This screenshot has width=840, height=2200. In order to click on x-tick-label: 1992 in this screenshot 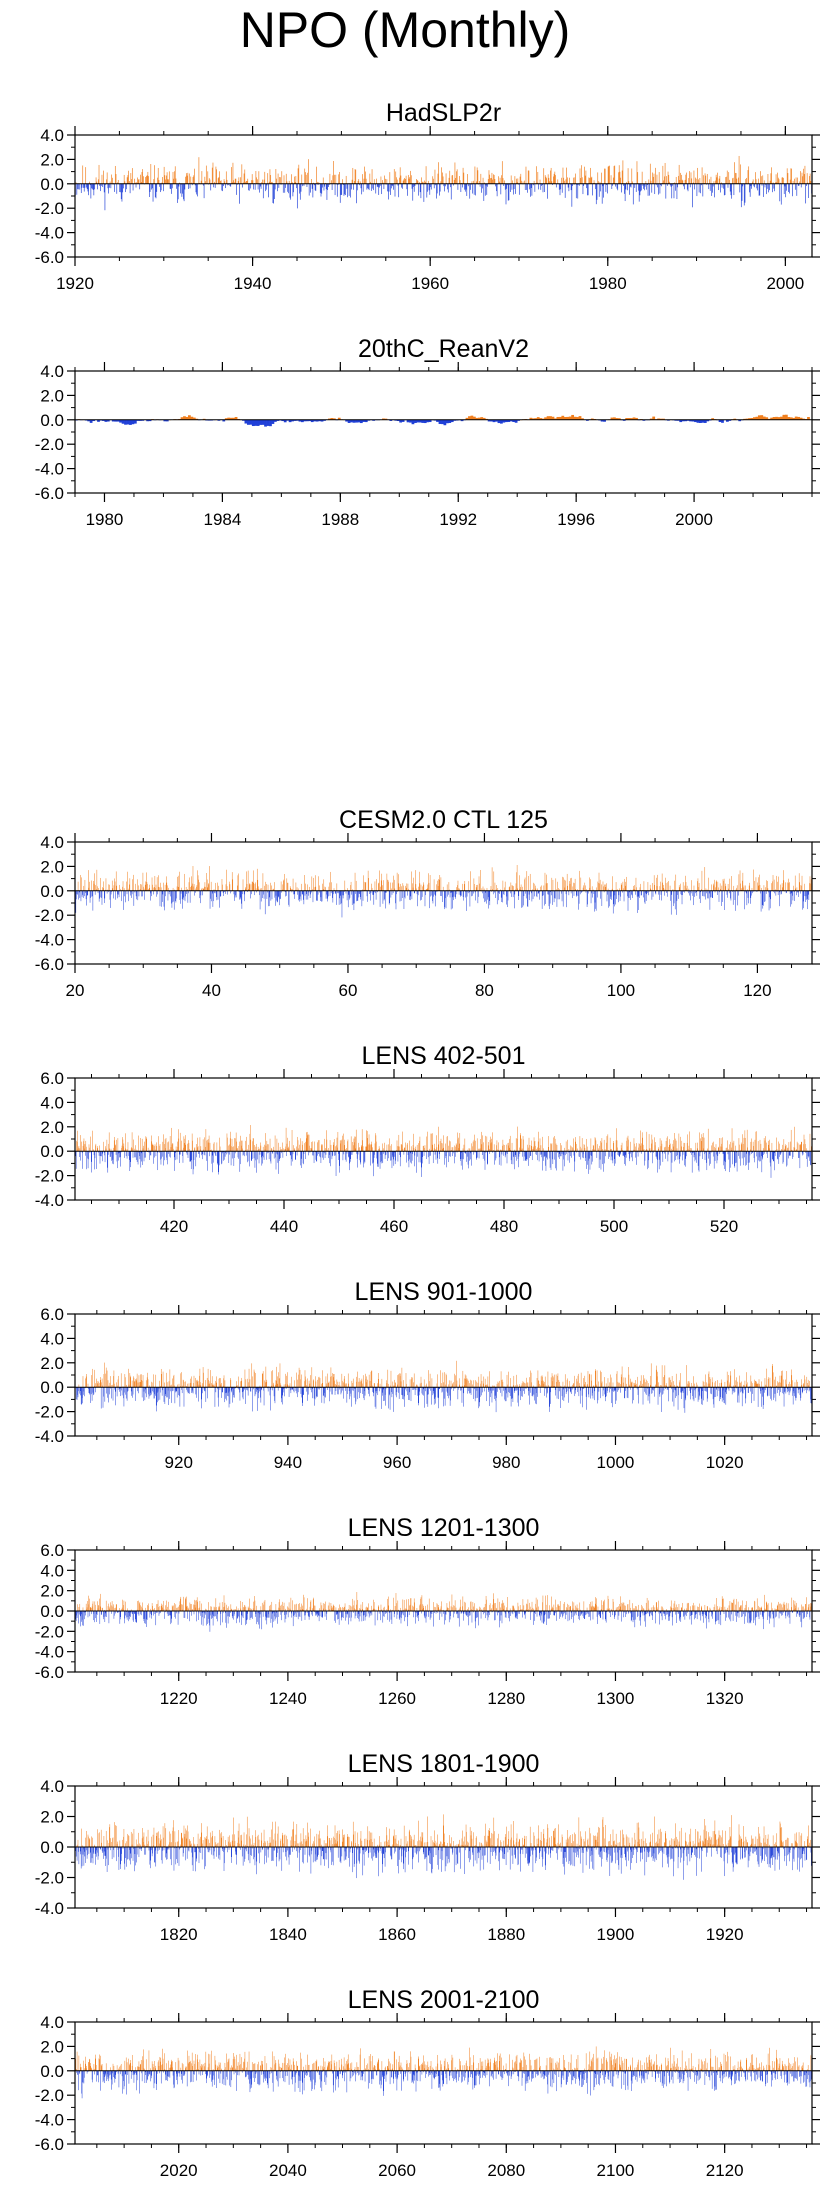, I will do `click(458, 519)`.